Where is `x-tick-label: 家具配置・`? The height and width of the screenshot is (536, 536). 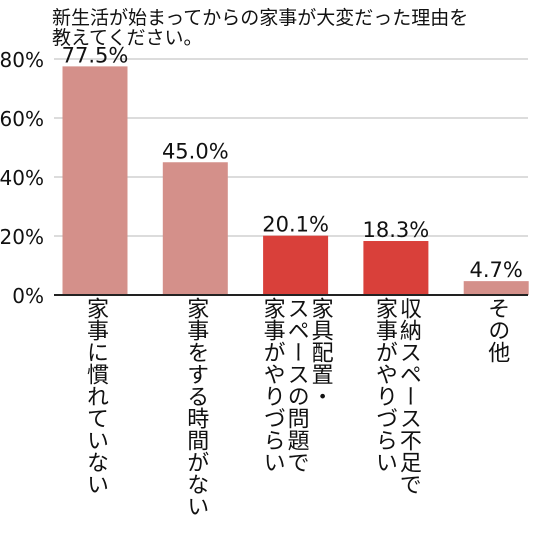 x-tick-label: 家具配置・ is located at coordinates (320, 352).